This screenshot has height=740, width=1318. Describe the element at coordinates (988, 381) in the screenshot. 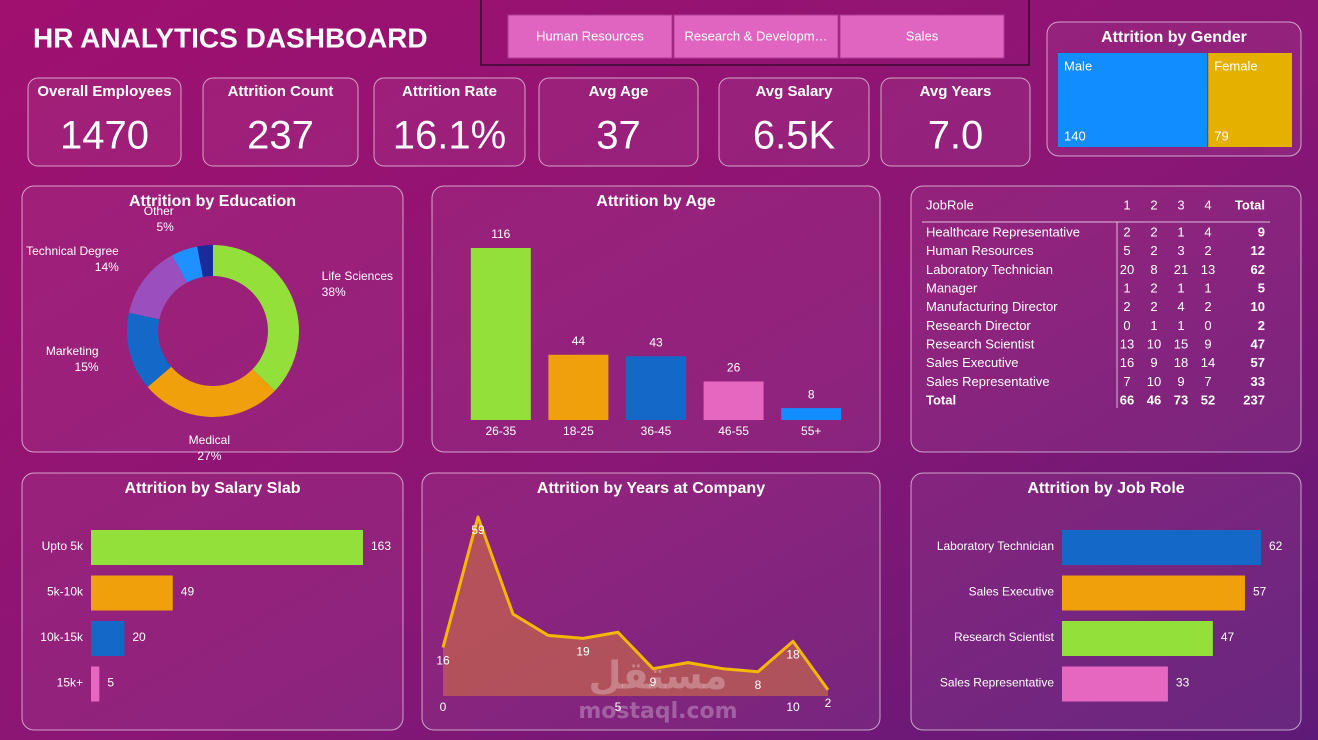

I see `table-cell: Sales Representative` at that location.